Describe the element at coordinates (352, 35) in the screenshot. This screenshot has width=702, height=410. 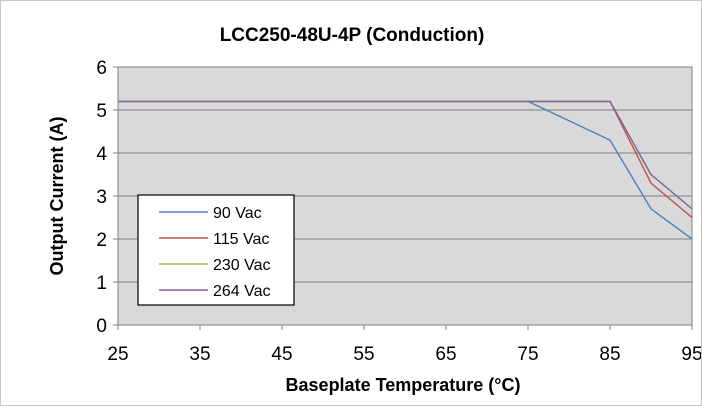
I see `chart-title: LCC250-48U-4P (Conduction)` at that location.